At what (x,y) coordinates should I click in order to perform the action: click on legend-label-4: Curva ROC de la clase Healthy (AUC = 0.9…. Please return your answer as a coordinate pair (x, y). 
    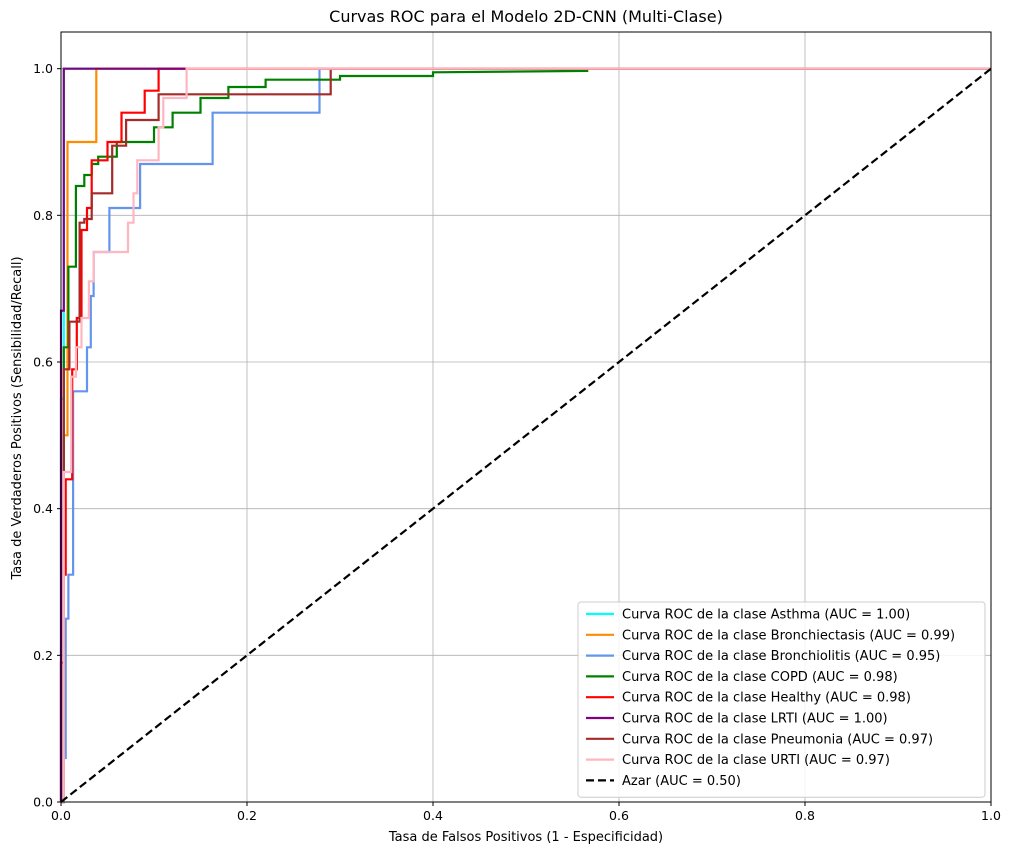
    Looking at the image, I should click on (766, 698).